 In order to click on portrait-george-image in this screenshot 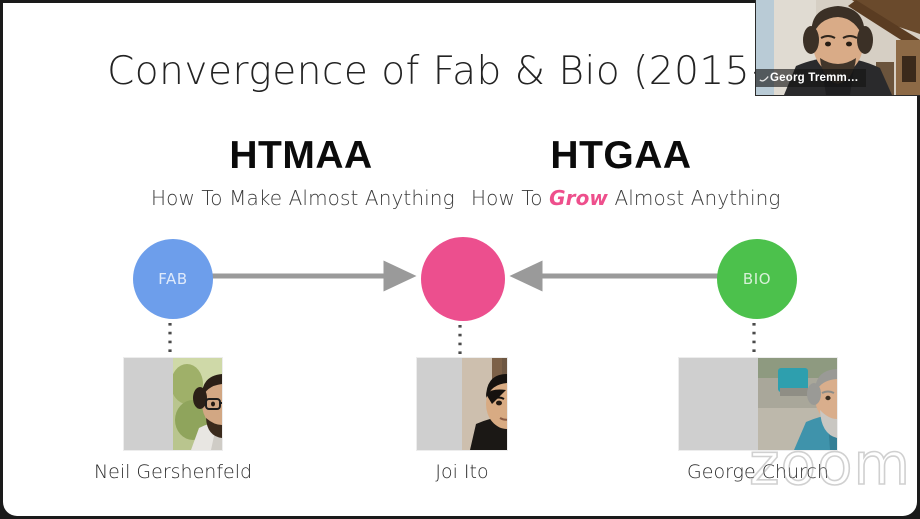, I will do `click(797, 404)`.